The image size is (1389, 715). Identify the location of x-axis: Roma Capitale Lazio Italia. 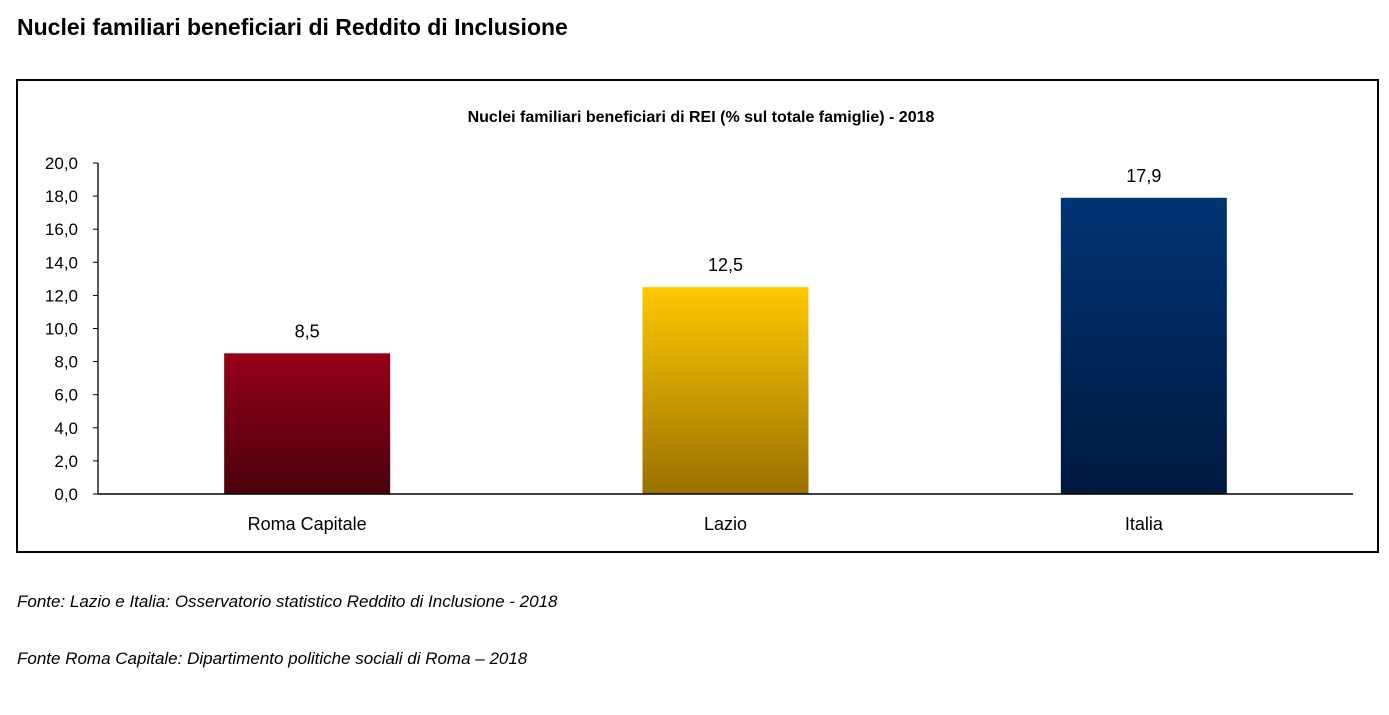
(725, 513).